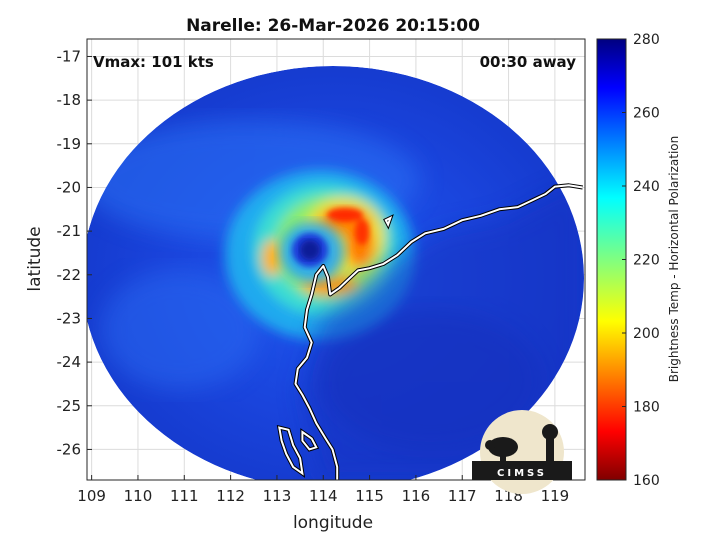 This screenshot has width=720, height=540. Describe the element at coordinates (611, 259) in the screenshot. I see `colorbar` at that location.